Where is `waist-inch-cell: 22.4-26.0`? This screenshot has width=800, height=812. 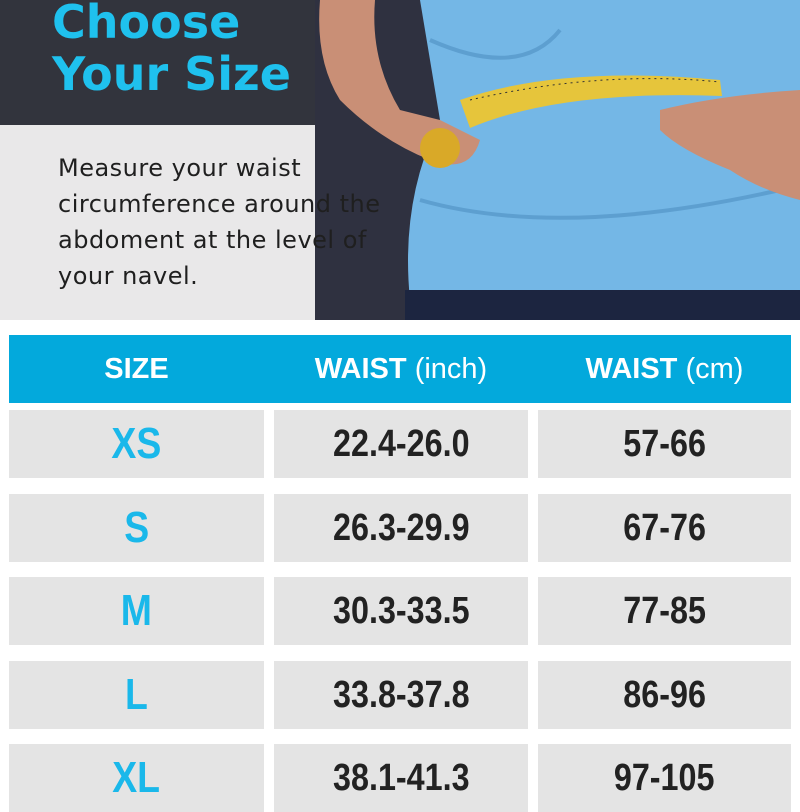 waist-inch-cell: 22.4-26.0 is located at coordinates (401, 444).